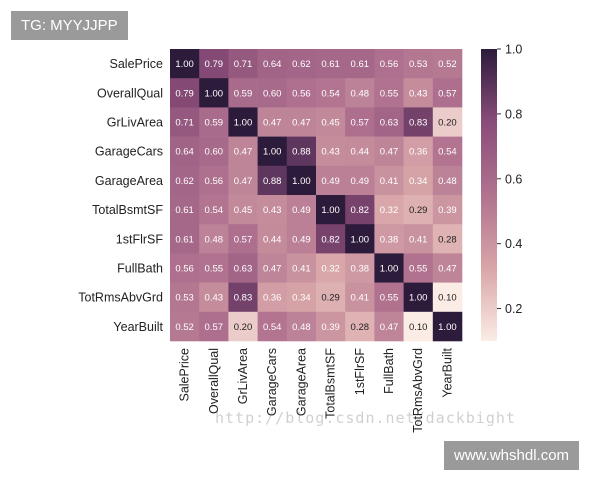 This screenshot has width=600, height=480. Describe the element at coordinates (129, 181) in the screenshot. I see `y-tick-label: GarageArea` at that location.